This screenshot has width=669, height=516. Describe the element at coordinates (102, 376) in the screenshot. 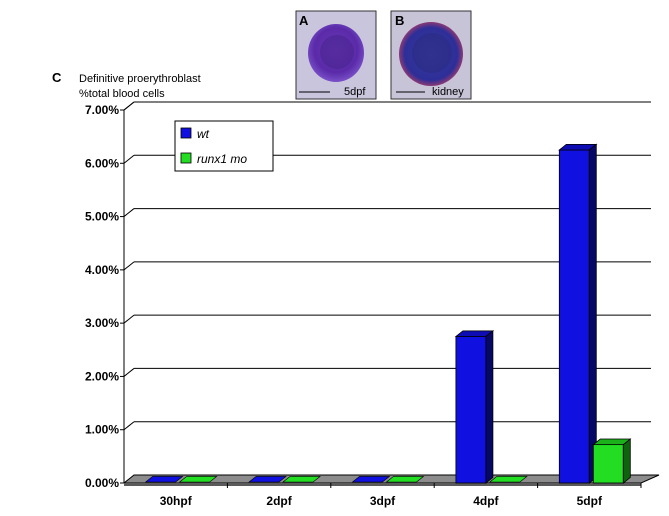

I see `y-tick-label: 2.00%` at that location.